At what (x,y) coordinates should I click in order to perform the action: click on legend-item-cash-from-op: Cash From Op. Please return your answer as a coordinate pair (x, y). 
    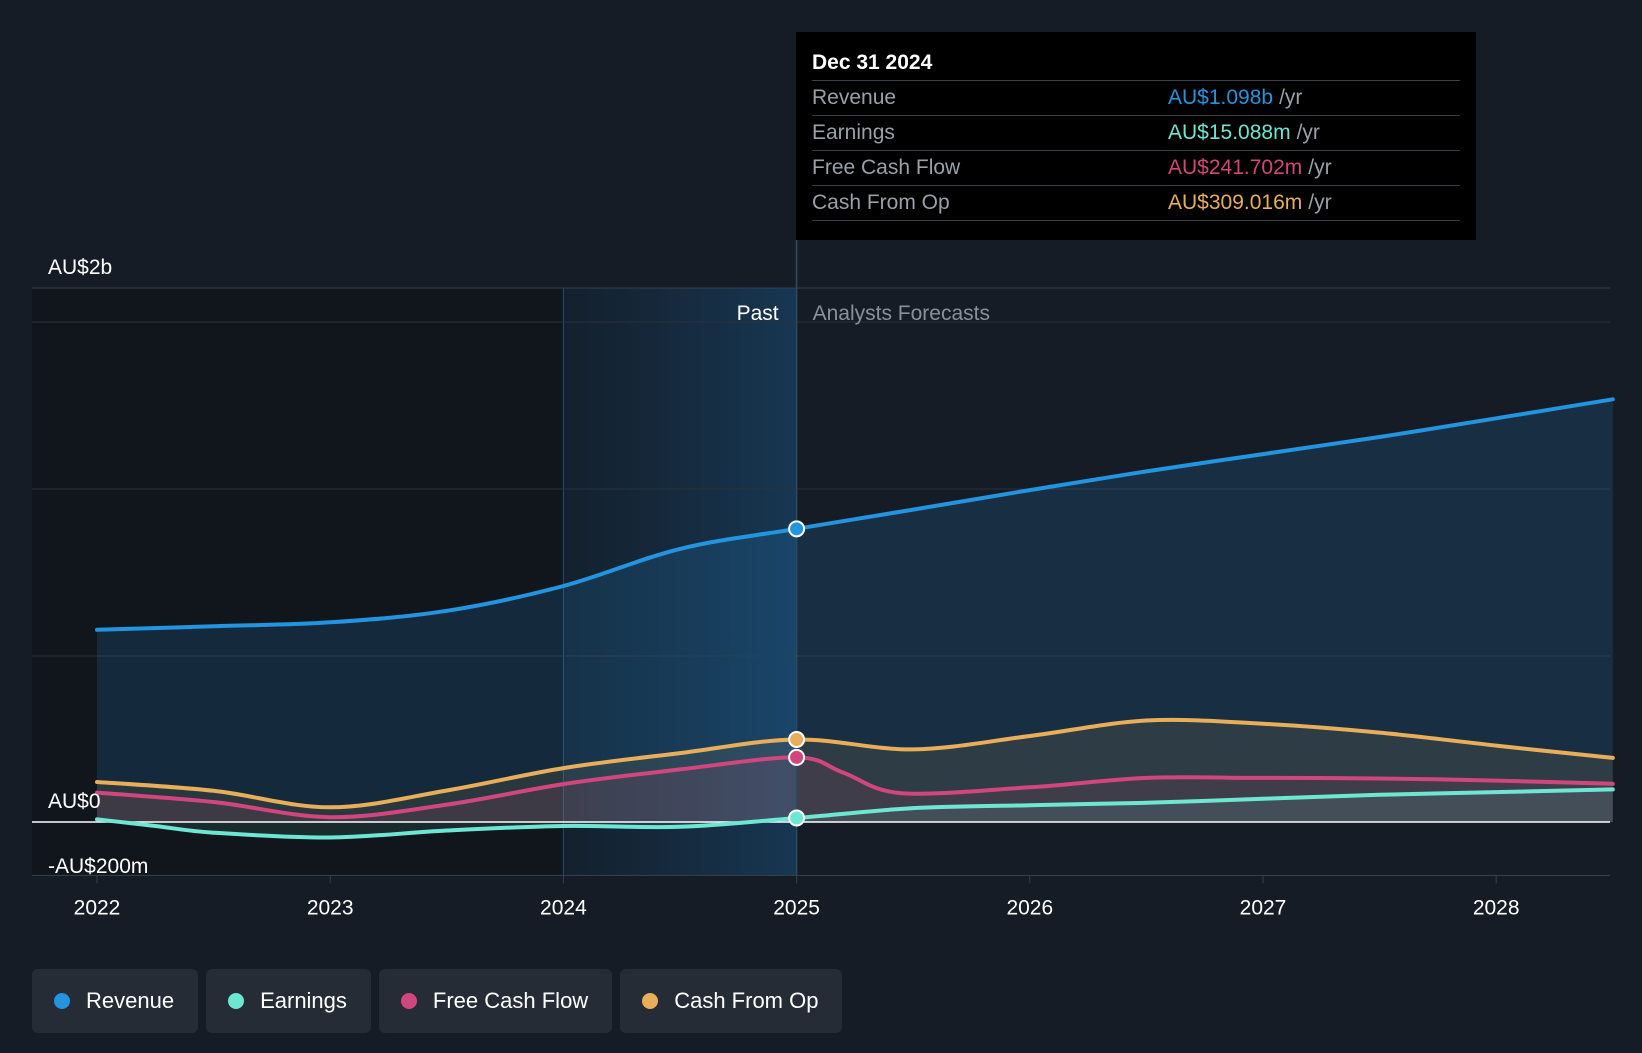
    Looking at the image, I should click on (731, 1001).